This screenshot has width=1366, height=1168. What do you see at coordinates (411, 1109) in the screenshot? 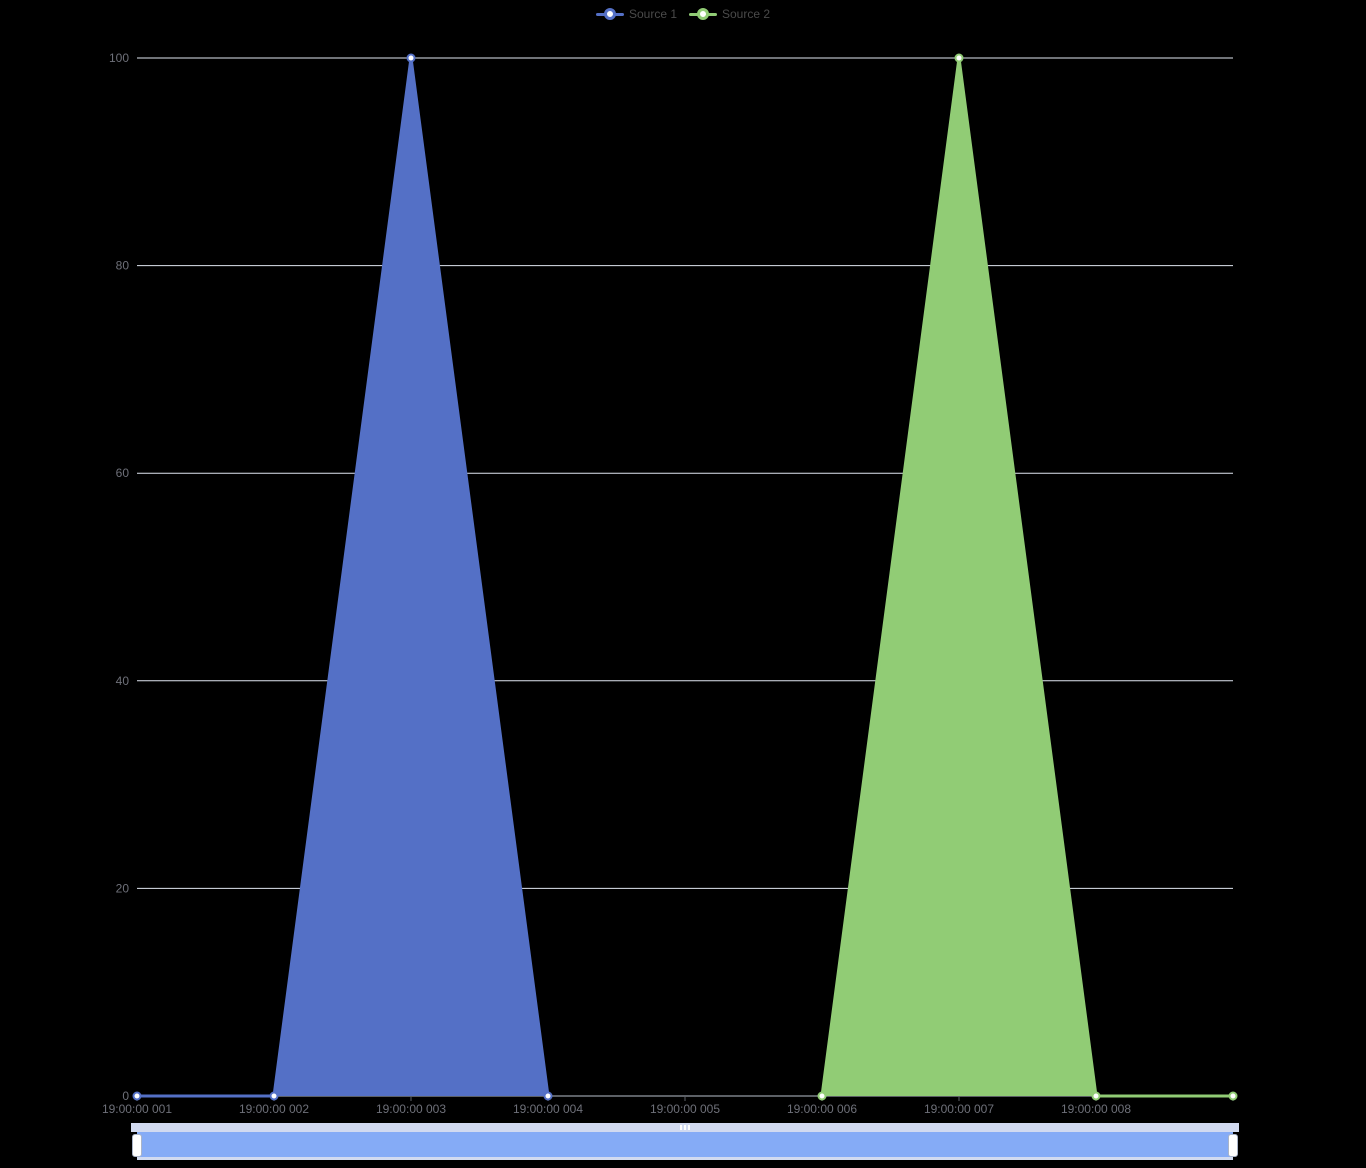
I see `x-axis-label: 19:00:00 003` at bounding box center [411, 1109].